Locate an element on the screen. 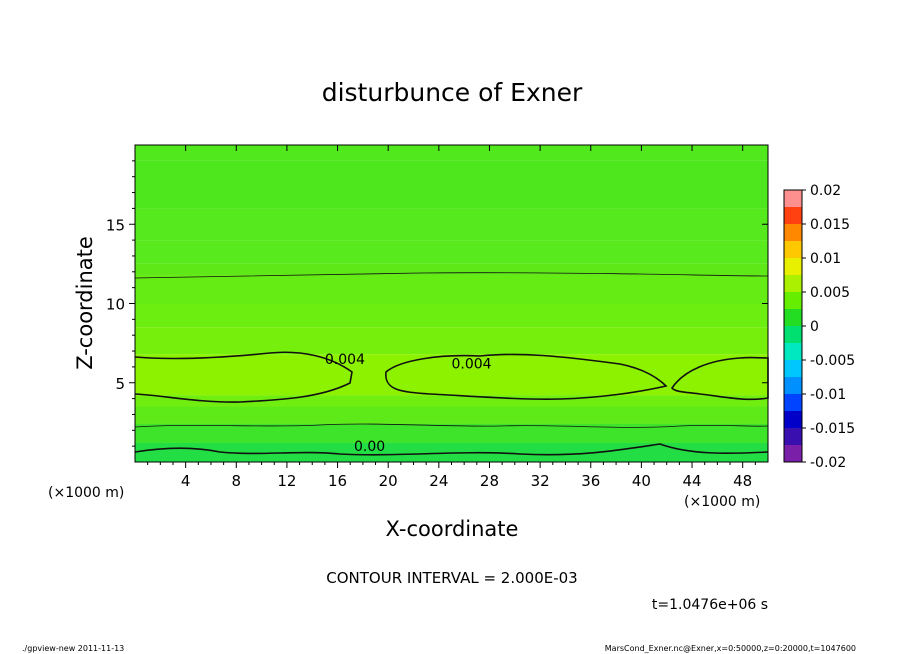 The height and width of the screenshot is (654, 904). colorbar-tick-label: 0 is located at coordinates (814, 327).